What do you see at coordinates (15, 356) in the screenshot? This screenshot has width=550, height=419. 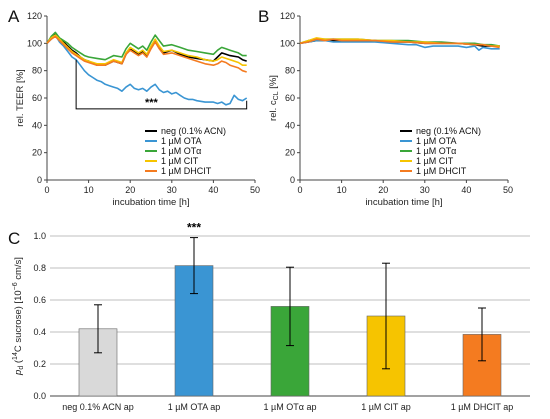 I see `y-label-sup: 14` at bounding box center [15, 356].